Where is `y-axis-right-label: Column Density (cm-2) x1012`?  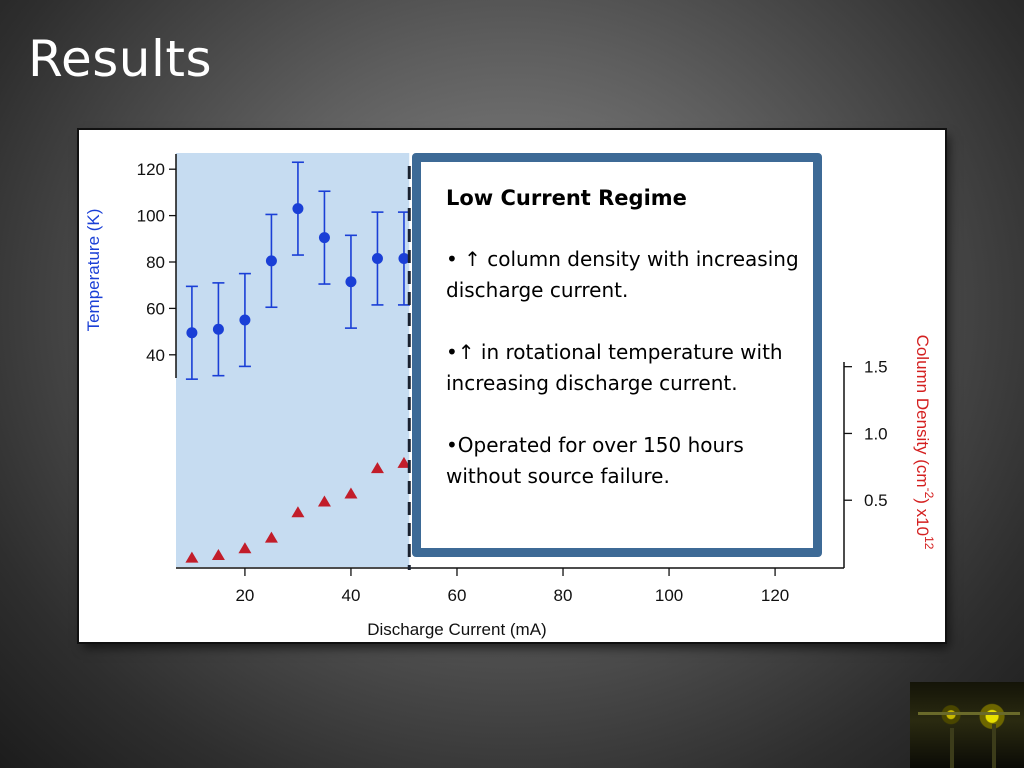 y-axis-right-label: Column Density (cm-2) x1012 is located at coordinates (924, 442).